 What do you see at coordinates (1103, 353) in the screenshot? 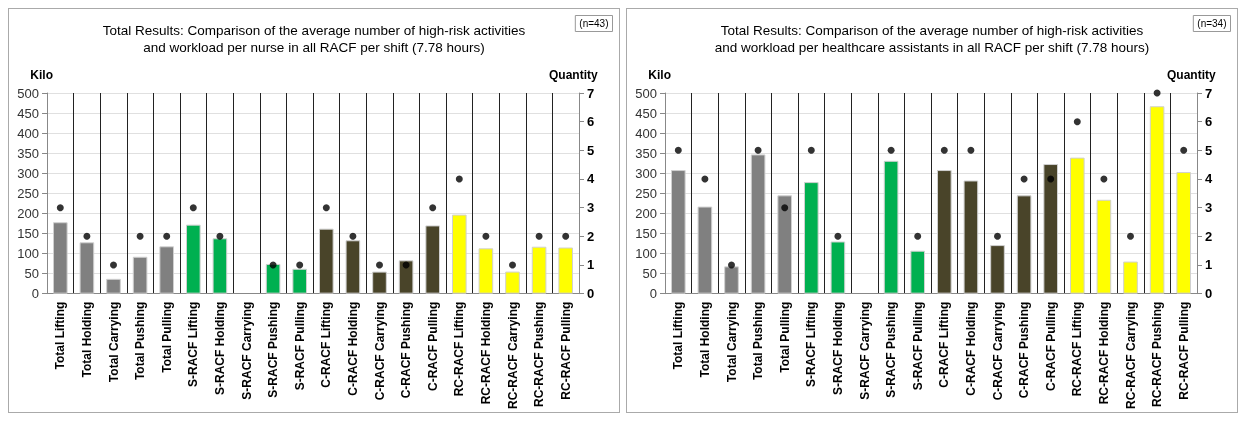
I see `x-tick-label: RC-RACF Holding` at bounding box center [1103, 353].